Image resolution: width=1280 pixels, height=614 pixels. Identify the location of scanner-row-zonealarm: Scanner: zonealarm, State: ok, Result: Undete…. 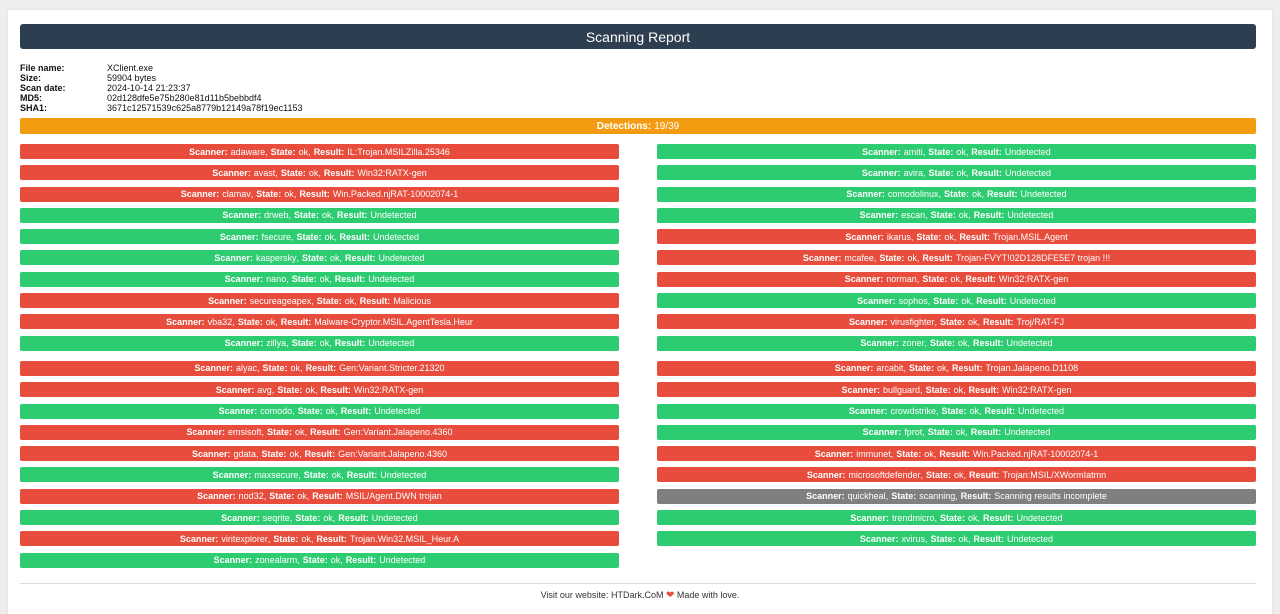
(319, 560).